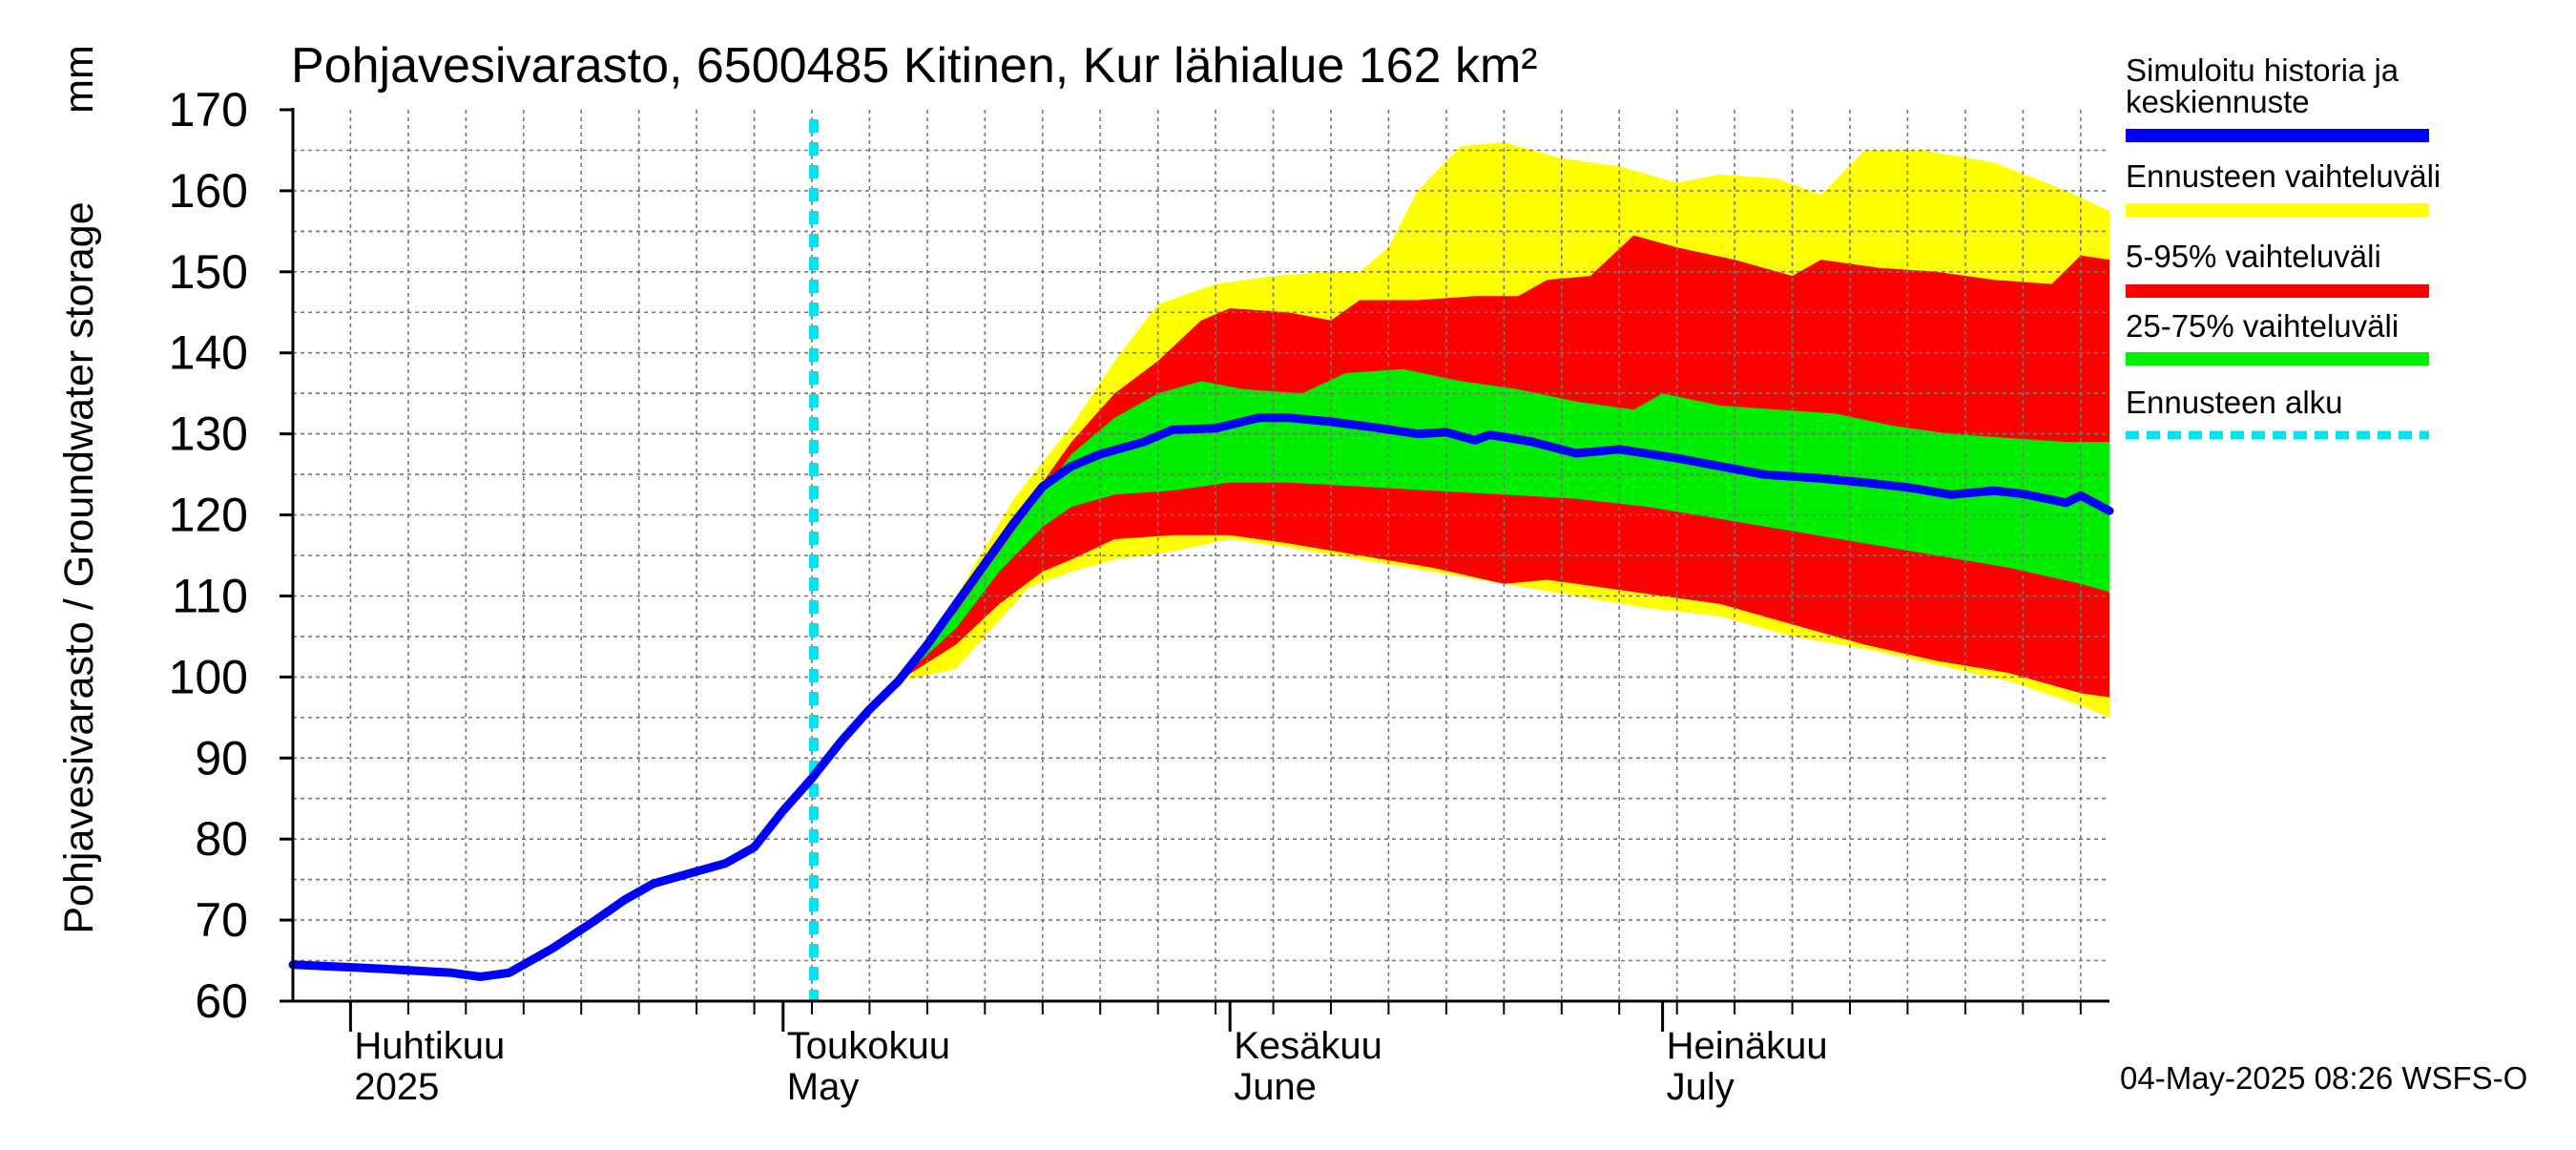  I want to click on y-axis-label: Pohjavesivarasto / Groundwater storage, so click(79, 567).